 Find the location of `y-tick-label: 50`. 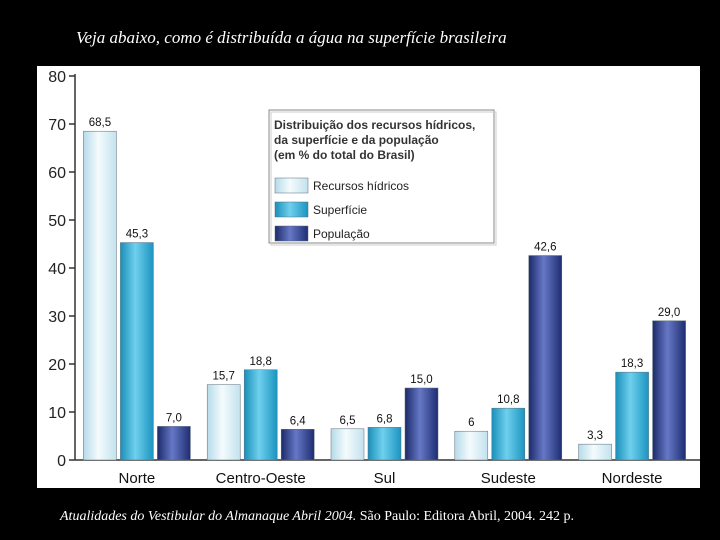

y-tick-label: 50 is located at coordinates (57, 221).